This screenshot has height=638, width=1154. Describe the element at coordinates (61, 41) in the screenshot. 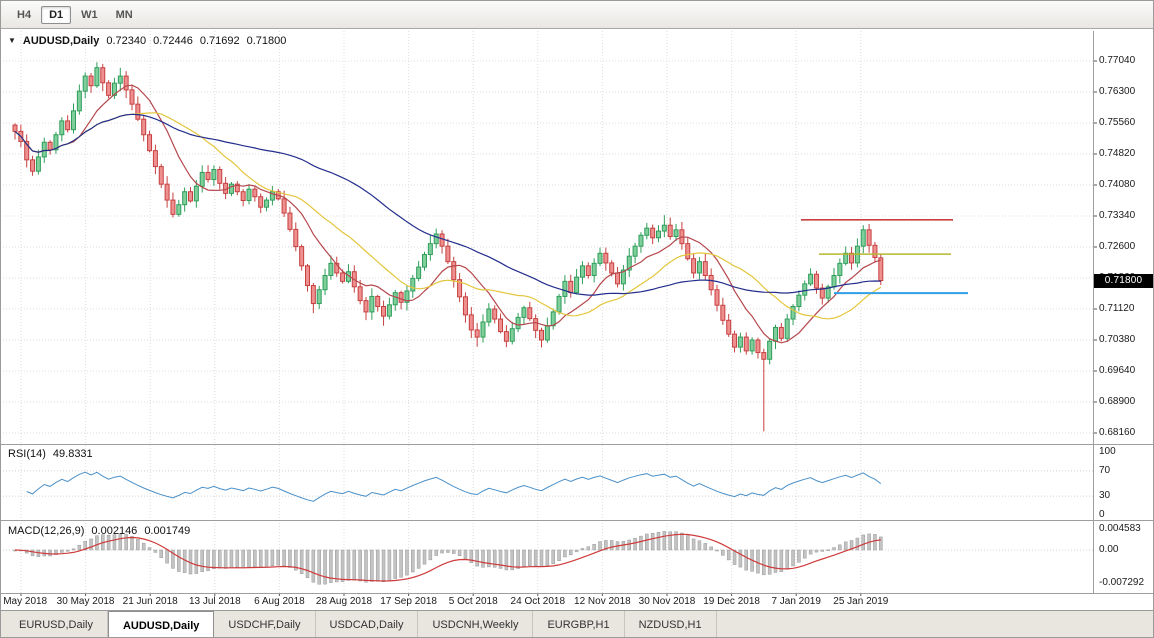

I see `symbol-timeframe-label: AUDUSD,Daily` at that location.